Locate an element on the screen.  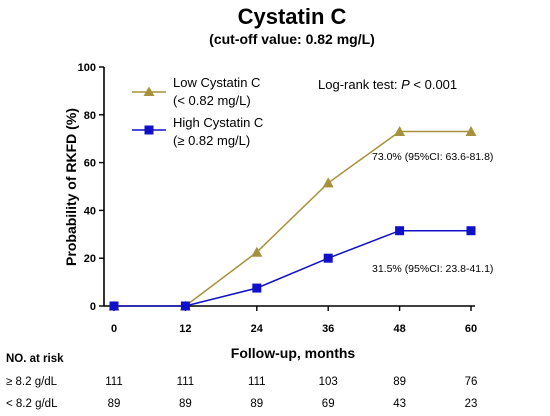
risk-value: 76 is located at coordinates (471, 382).